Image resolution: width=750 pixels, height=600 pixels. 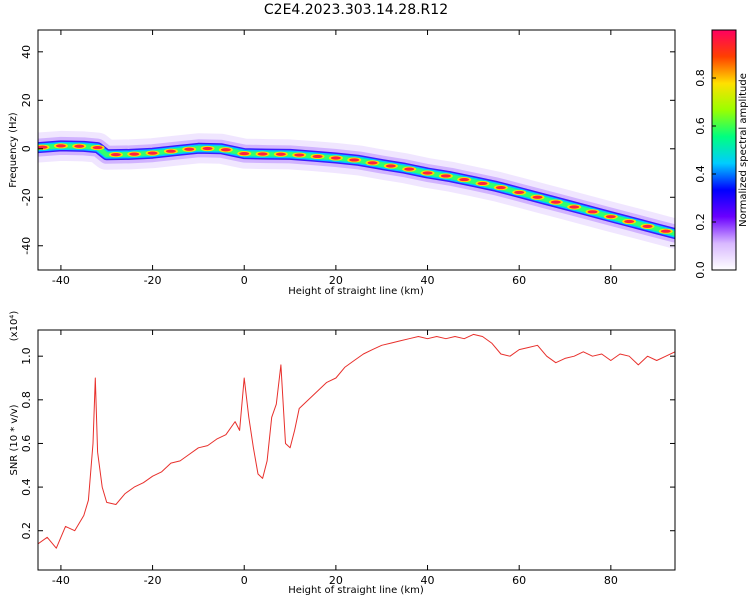 What do you see at coordinates (356, 590) in the screenshot?
I see `snr-x-axis-label: Height of straight line (km)` at bounding box center [356, 590].